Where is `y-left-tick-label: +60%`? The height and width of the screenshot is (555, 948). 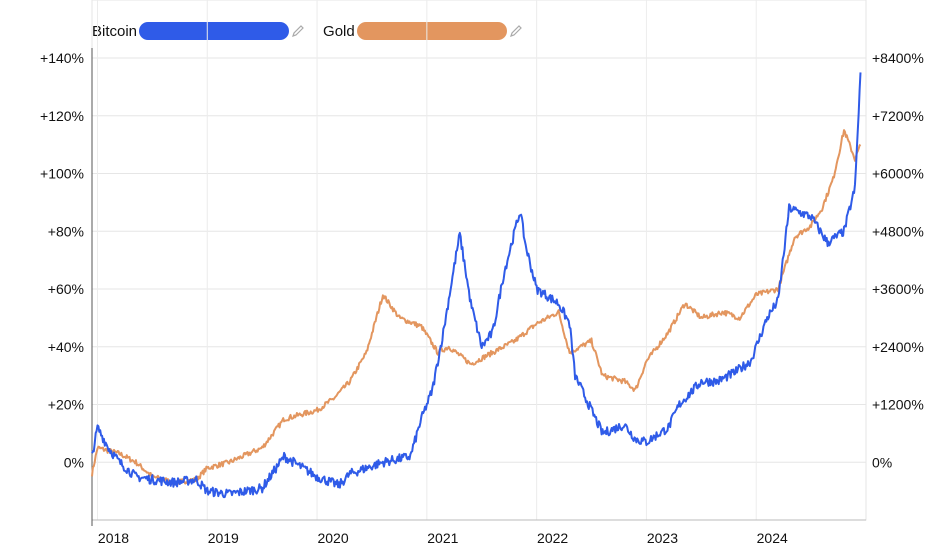 y-left-tick-label: +60% is located at coordinates (66, 289).